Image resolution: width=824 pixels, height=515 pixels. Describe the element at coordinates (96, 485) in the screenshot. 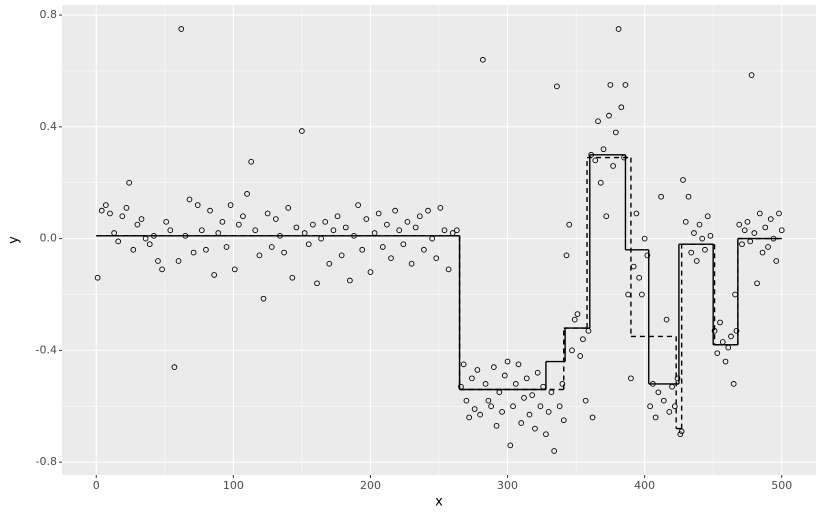

I see `x-tick-label: 0` at that location.